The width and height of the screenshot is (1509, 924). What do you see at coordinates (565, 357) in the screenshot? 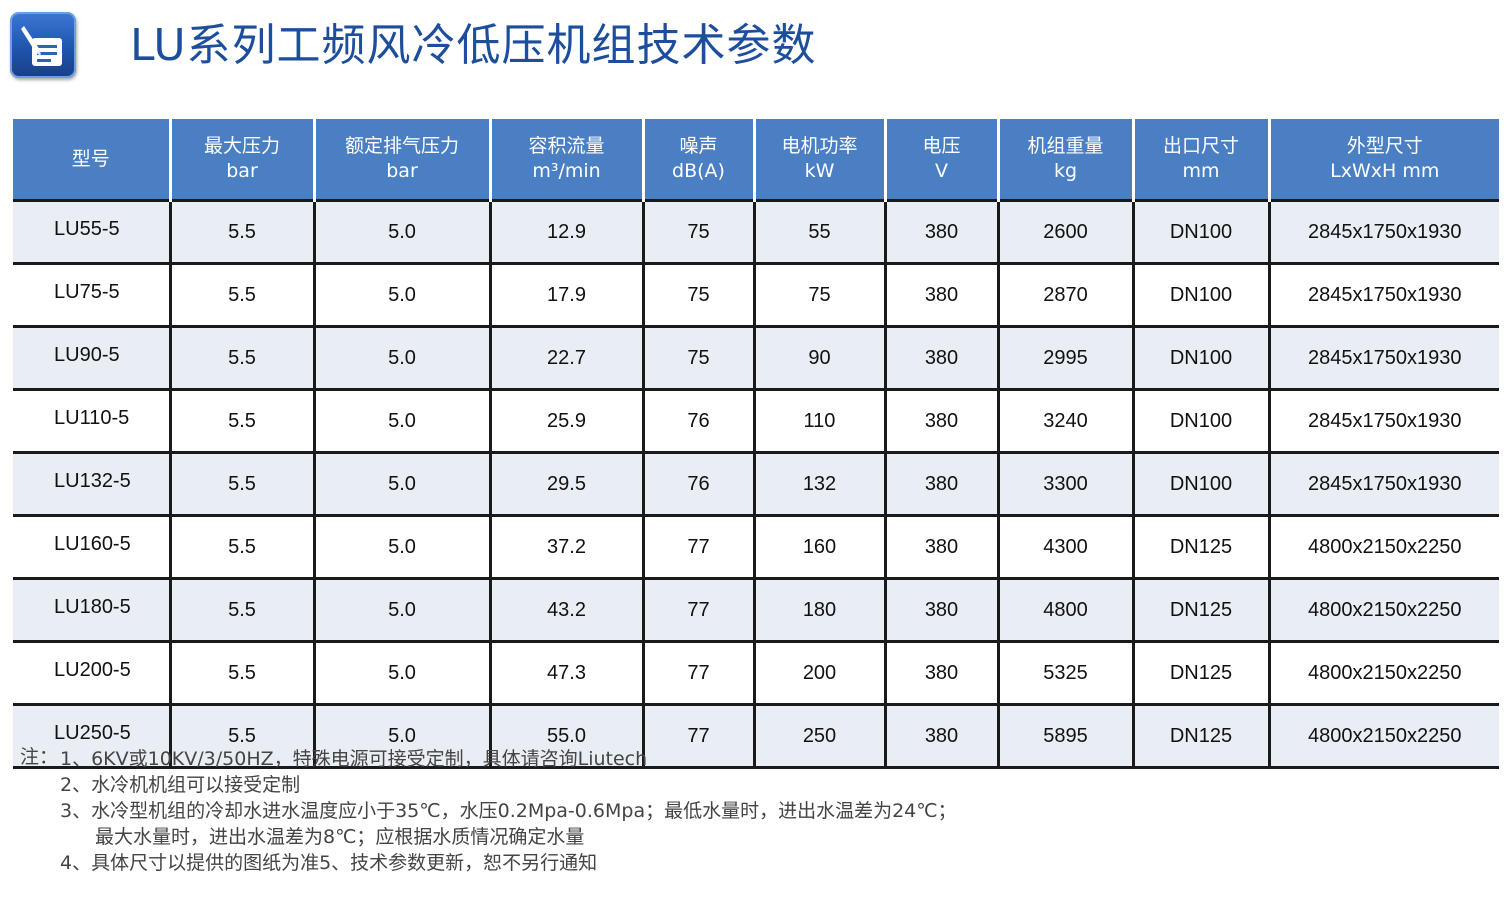
I see `table-cell: 22.7` at bounding box center [565, 357].